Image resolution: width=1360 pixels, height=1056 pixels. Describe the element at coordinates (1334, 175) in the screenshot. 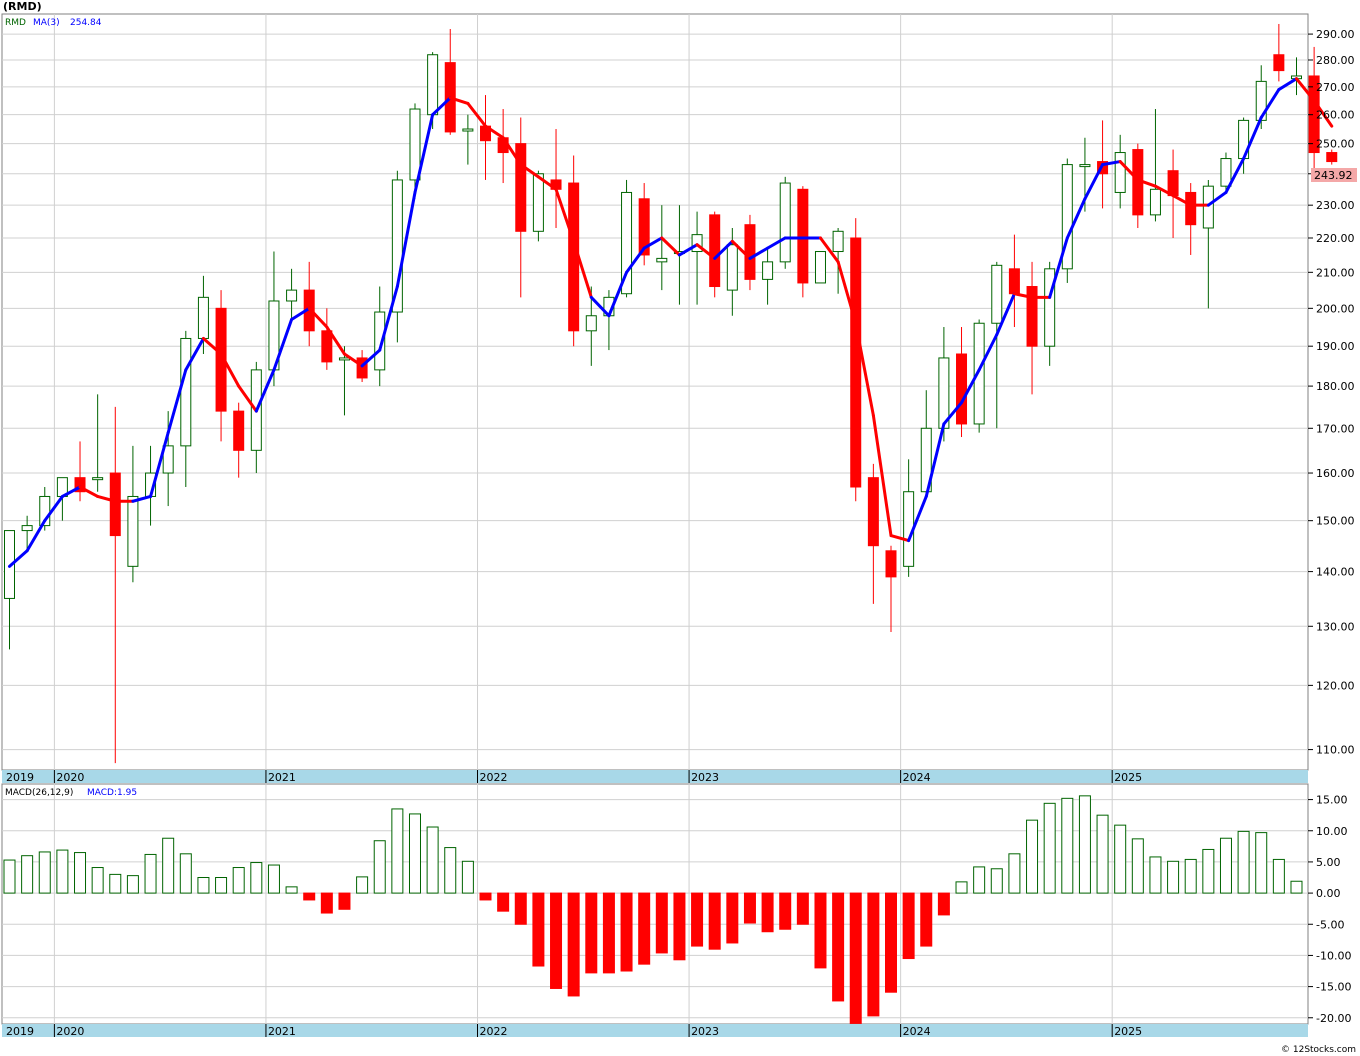

I see `last-price-box` at that location.